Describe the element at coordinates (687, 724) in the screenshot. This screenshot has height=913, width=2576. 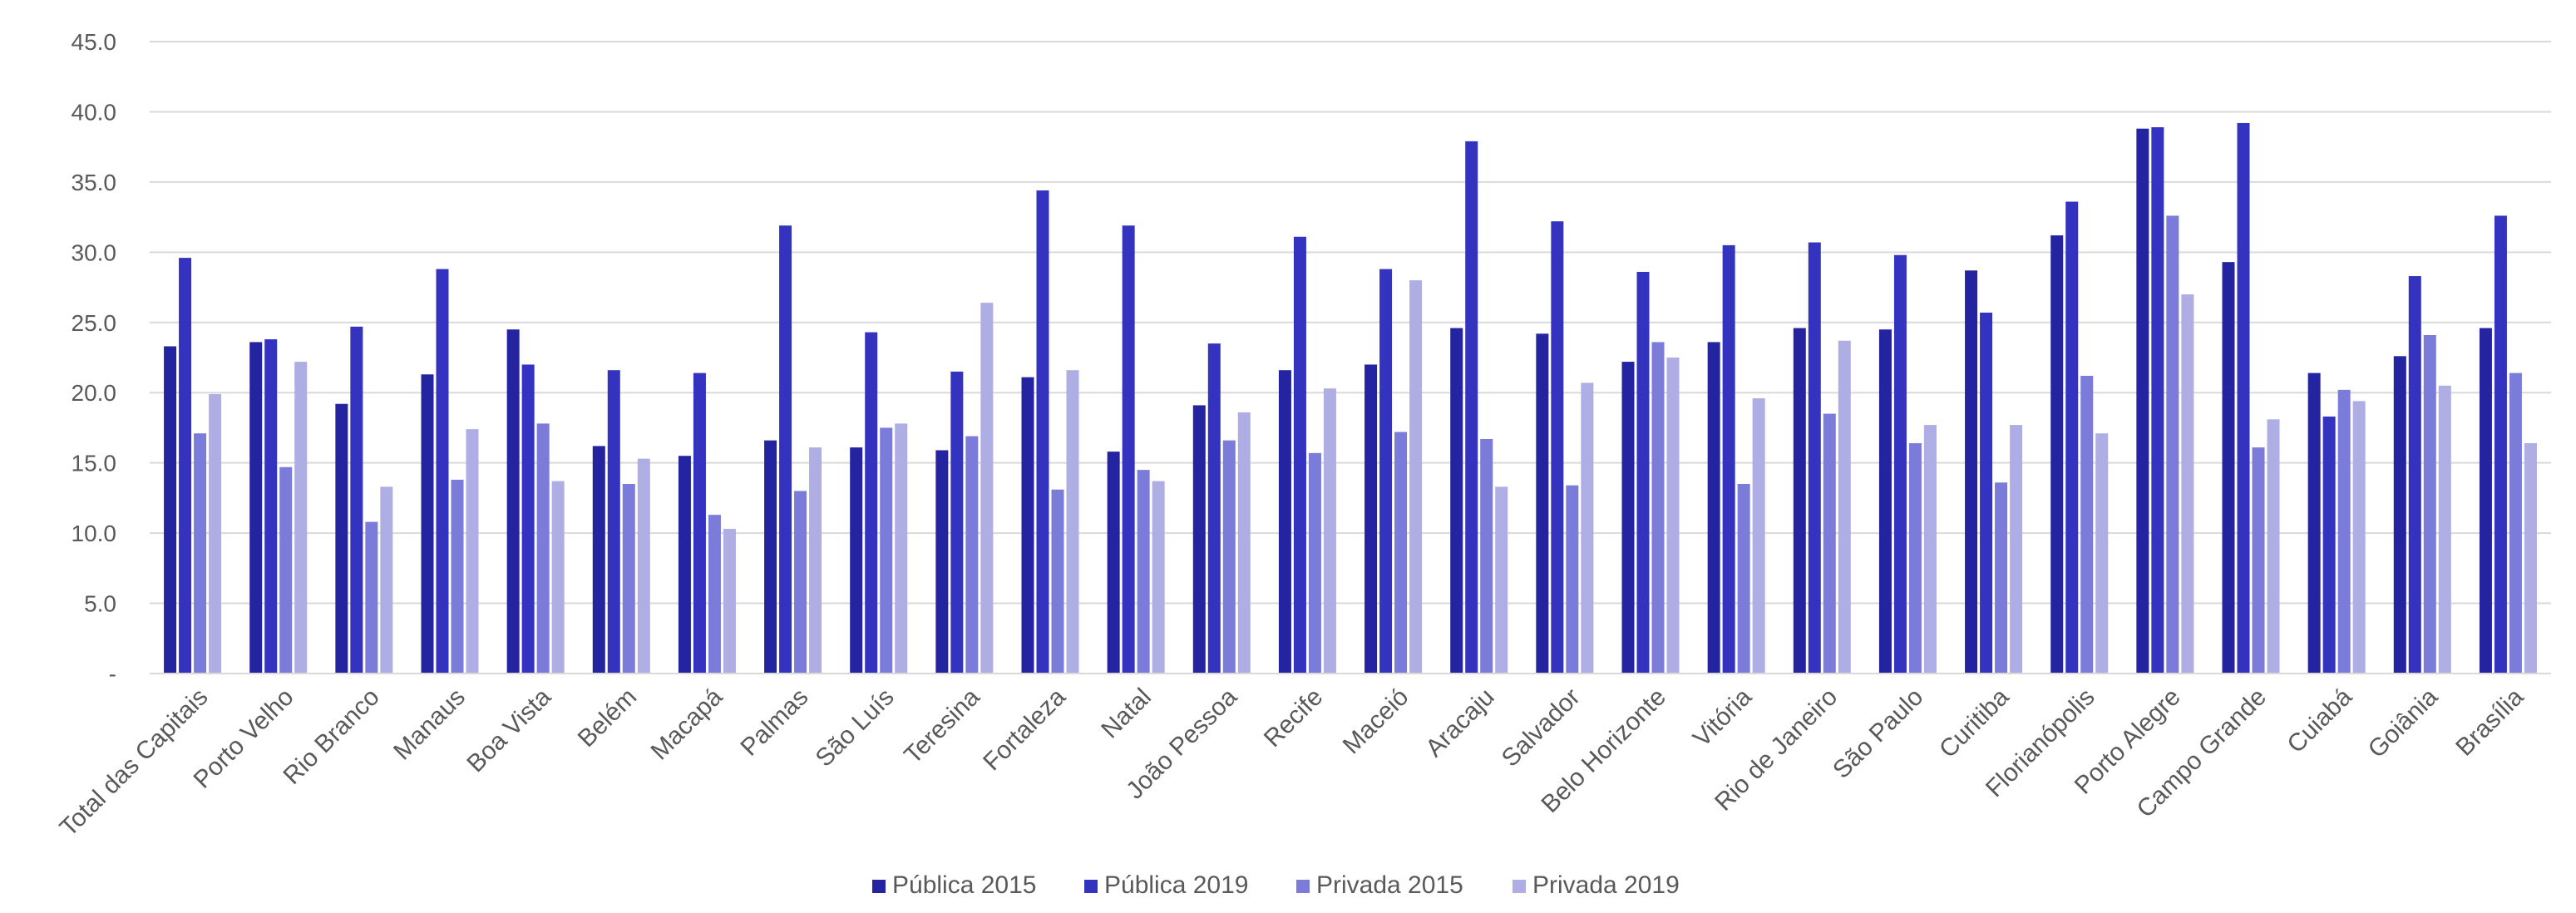
I see `x-tick-label: Macapá` at that location.